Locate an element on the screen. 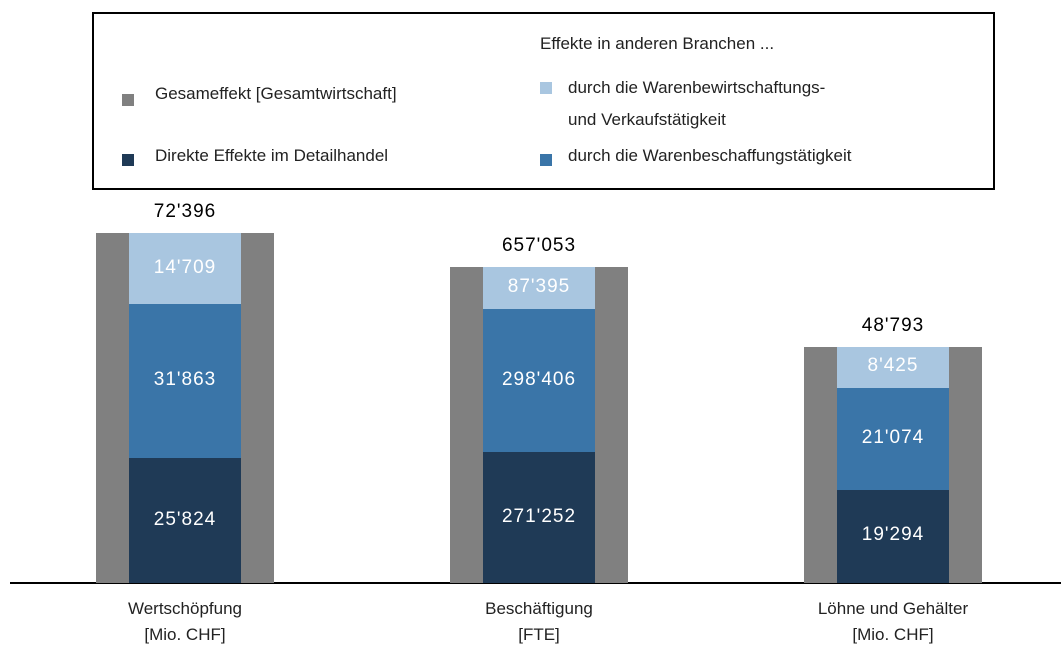  segment-label: 31'863 is located at coordinates (185, 380).